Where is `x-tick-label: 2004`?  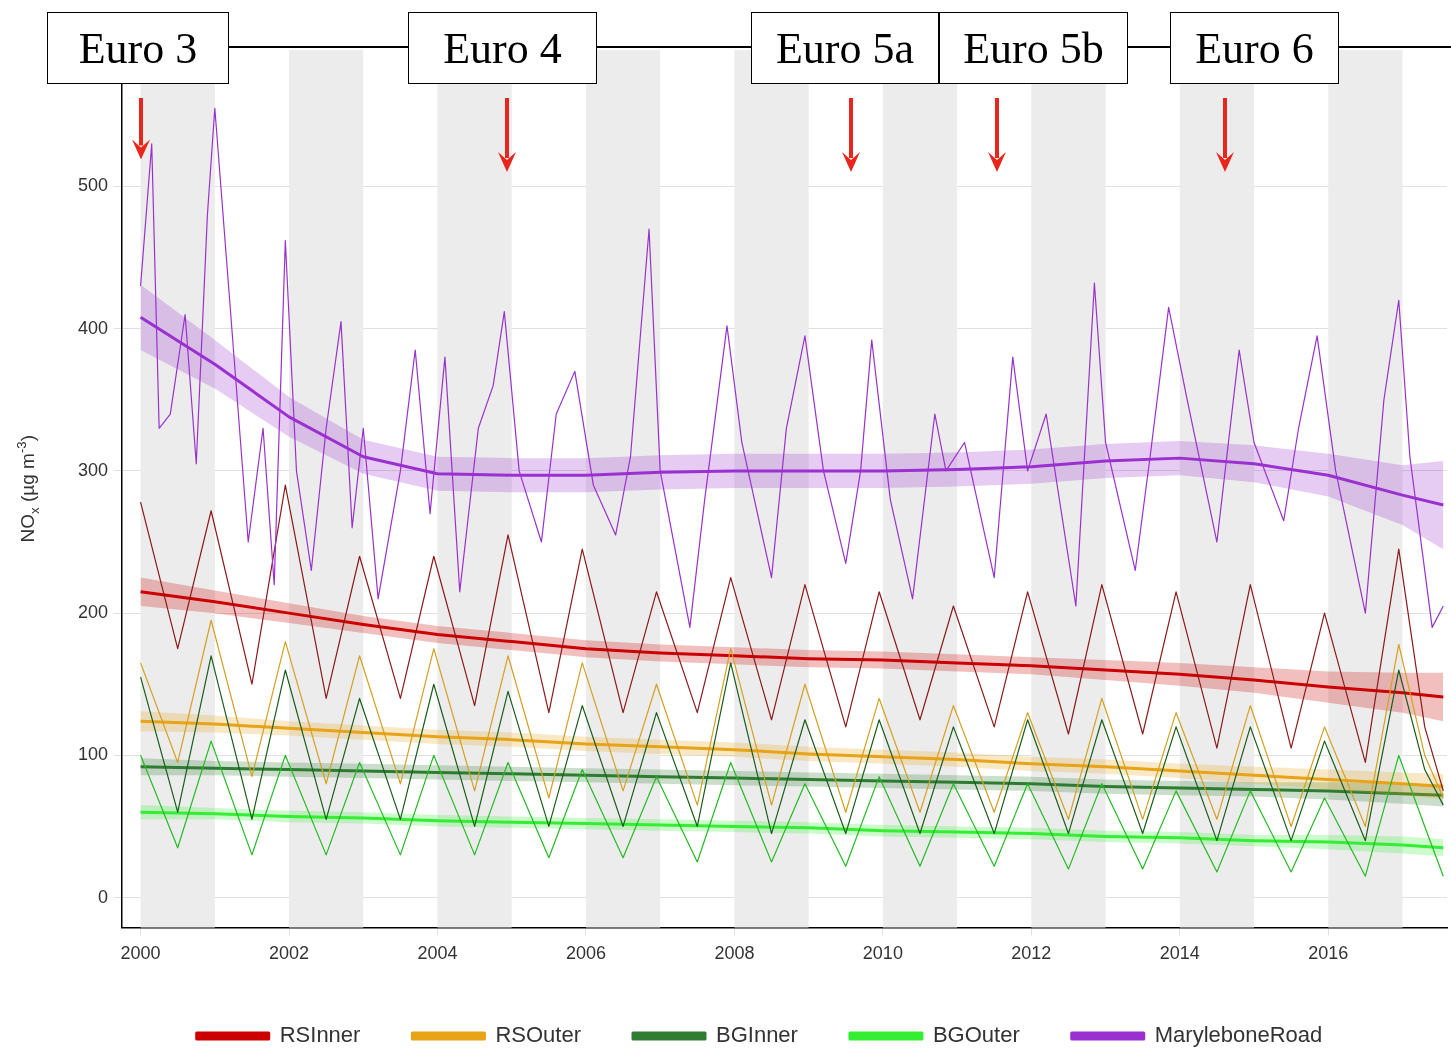 x-tick-label: 2004 is located at coordinates (437, 953).